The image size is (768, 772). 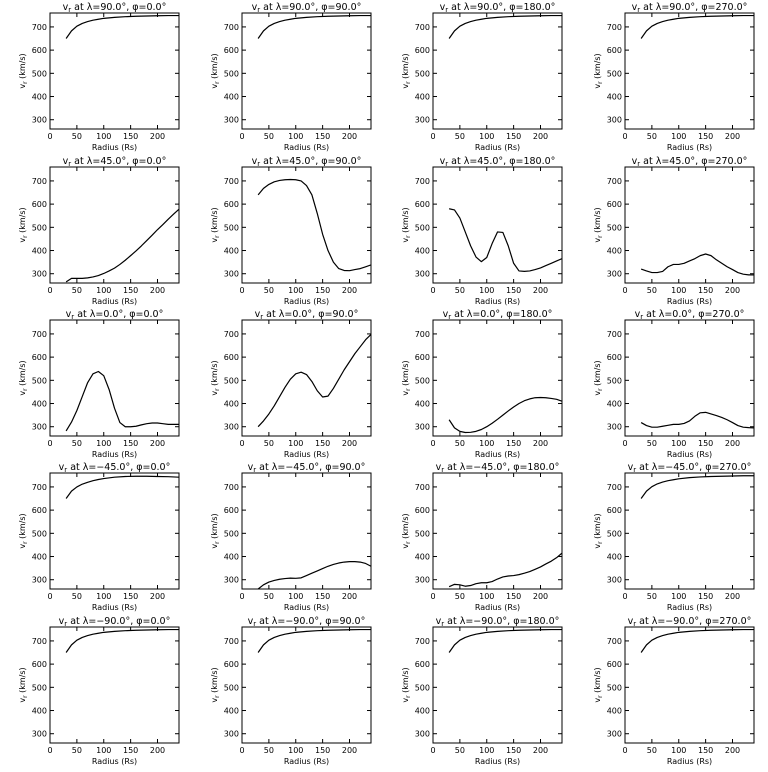 I want to click on panel-title: vr at λ=0.0°, φ=180.0°, so click(x=498, y=315).